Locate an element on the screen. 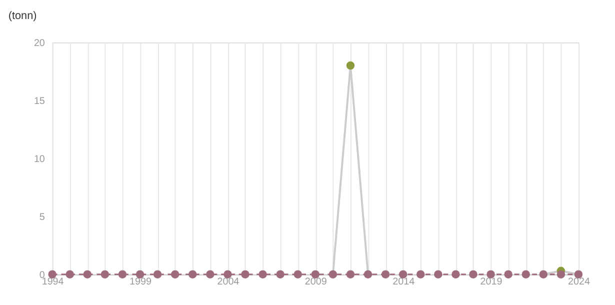  x-tick-label: 1994 is located at coordinates (53, 282).